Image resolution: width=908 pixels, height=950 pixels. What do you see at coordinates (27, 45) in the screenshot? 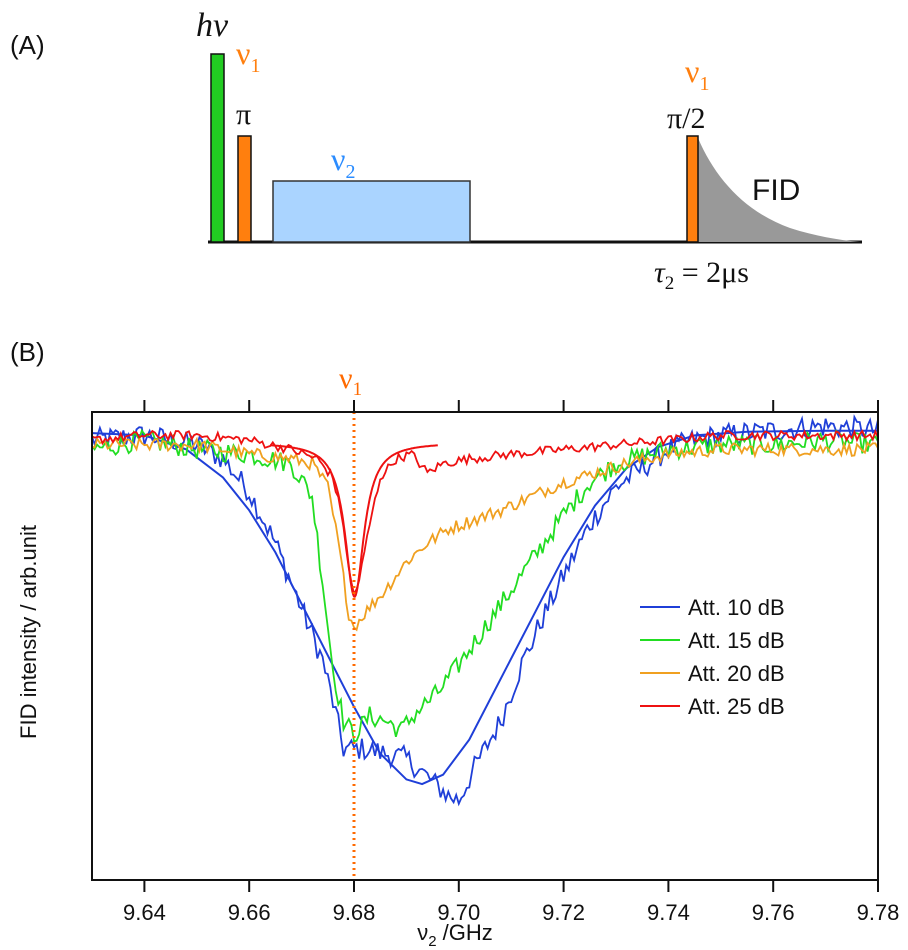
I see `panel-a-label: (A)` at bounding box center [27, 45].